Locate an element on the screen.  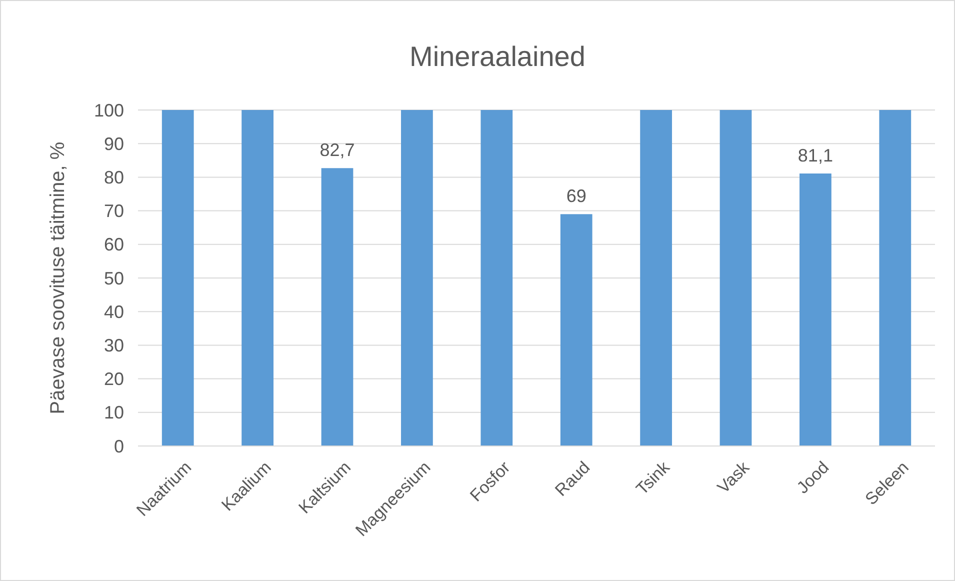
y-tick-label: 20 is located at coordinates (114, 379).